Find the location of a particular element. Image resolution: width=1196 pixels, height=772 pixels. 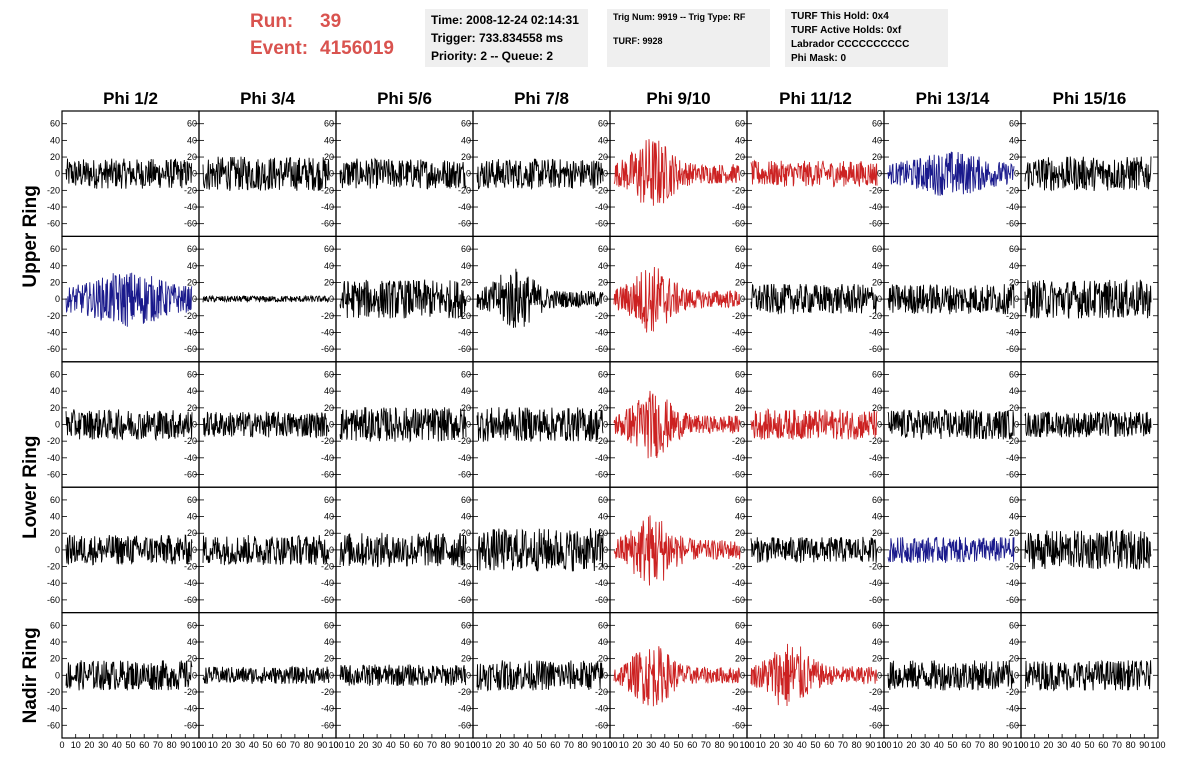

x-tick-label: 80 is located at coordinates (857, 745).